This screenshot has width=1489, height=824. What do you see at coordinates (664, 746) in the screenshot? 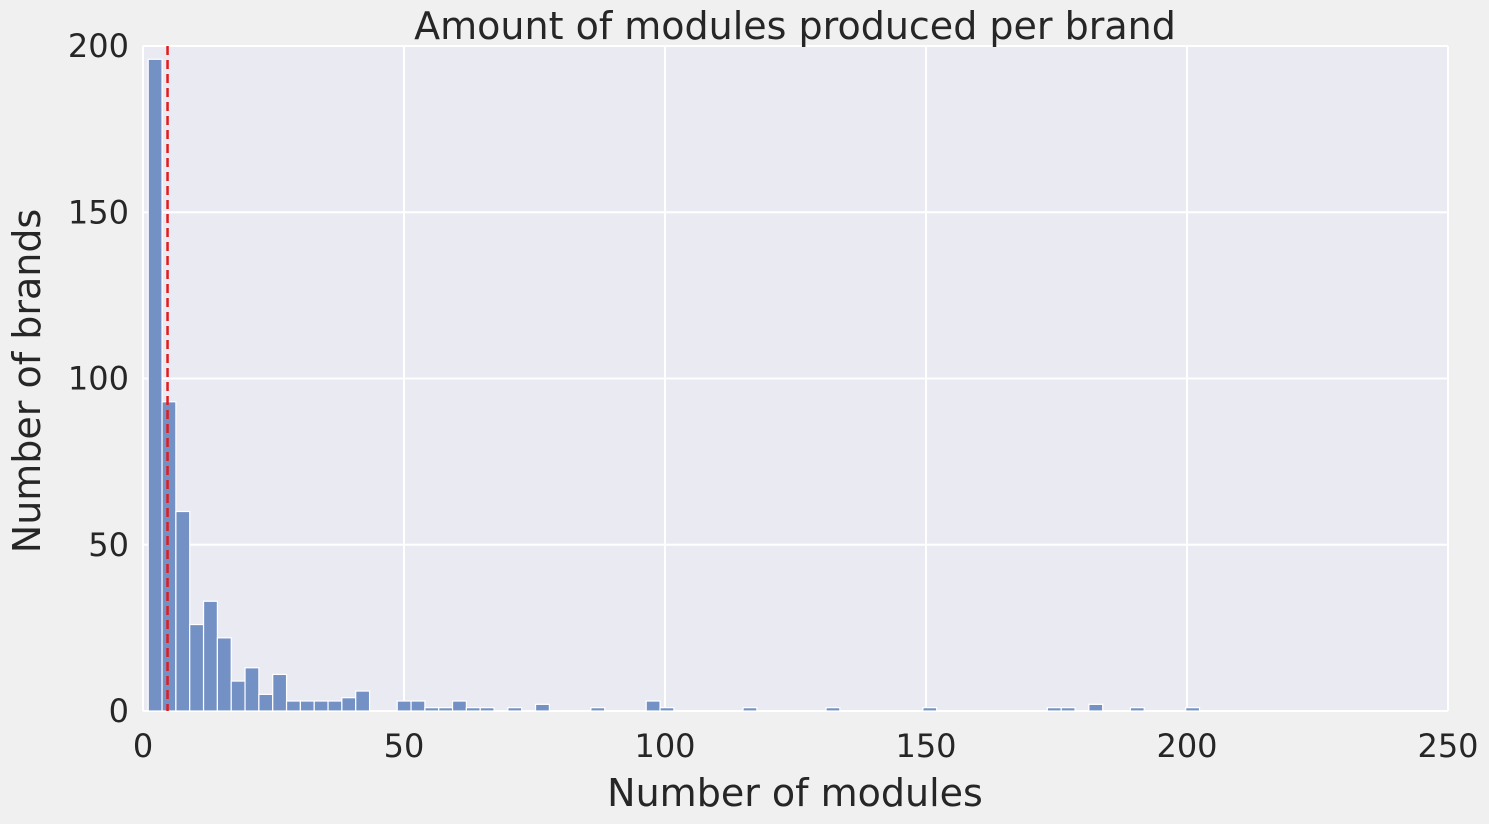
I see `x-tick-label: 100` at bounding box center [664, 746].